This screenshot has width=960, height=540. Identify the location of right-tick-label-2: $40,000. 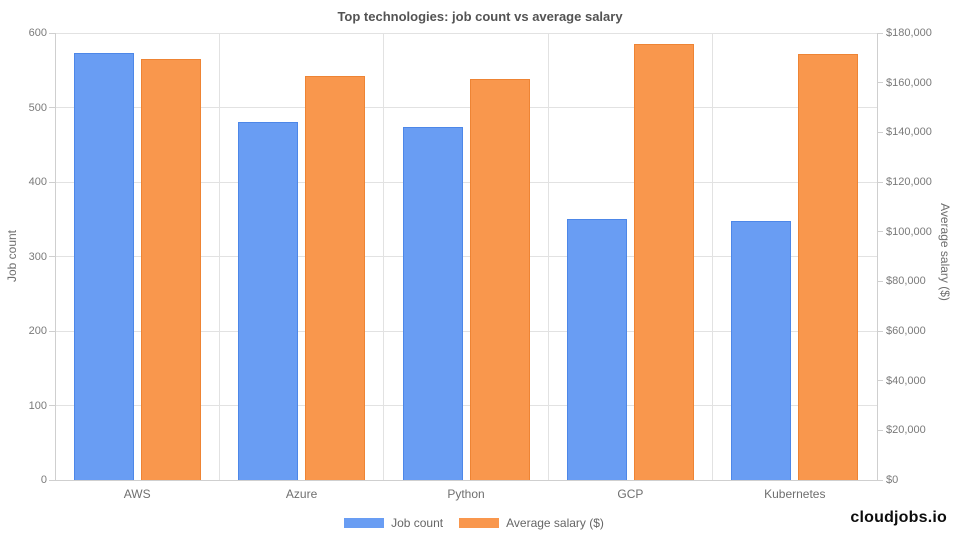
(906, 380).